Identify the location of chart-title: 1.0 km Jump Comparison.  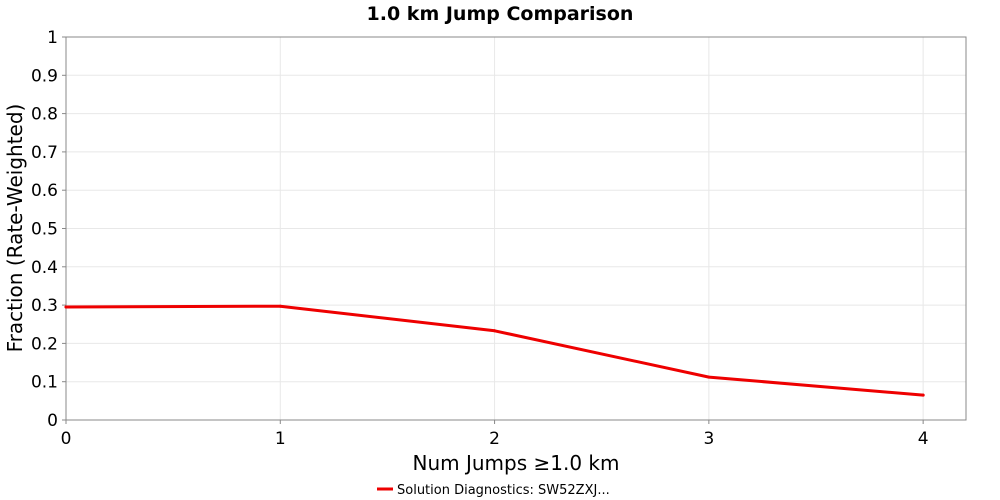
(500, 14).